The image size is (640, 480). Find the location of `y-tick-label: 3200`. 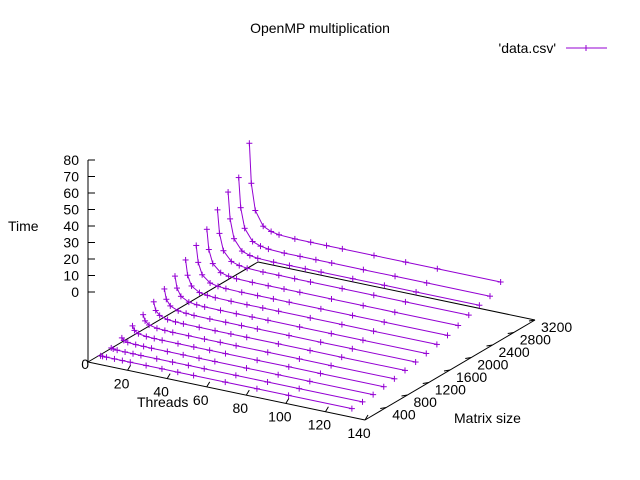

y-tick-label: 3200 is located at coordinates (556, 327).